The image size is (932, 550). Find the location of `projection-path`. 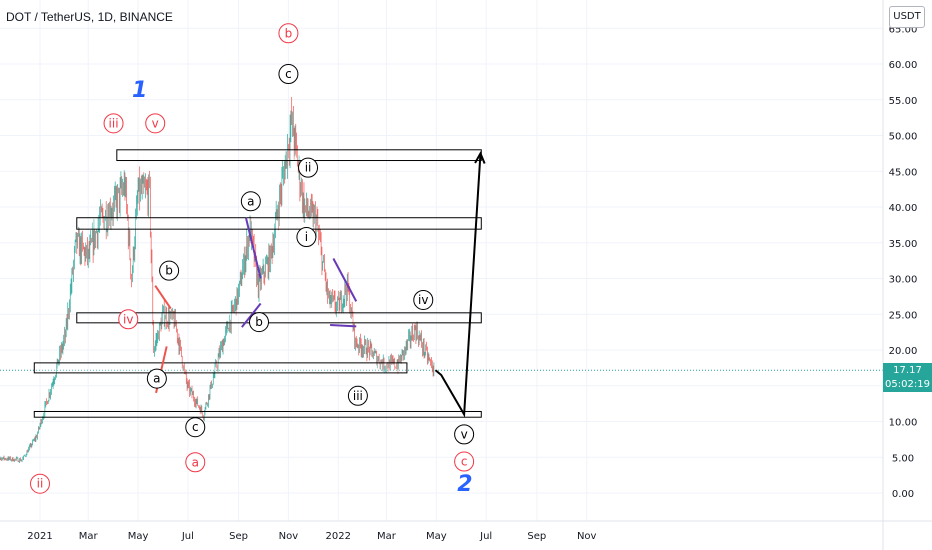

projection-path is located at coordinates (458, 285).